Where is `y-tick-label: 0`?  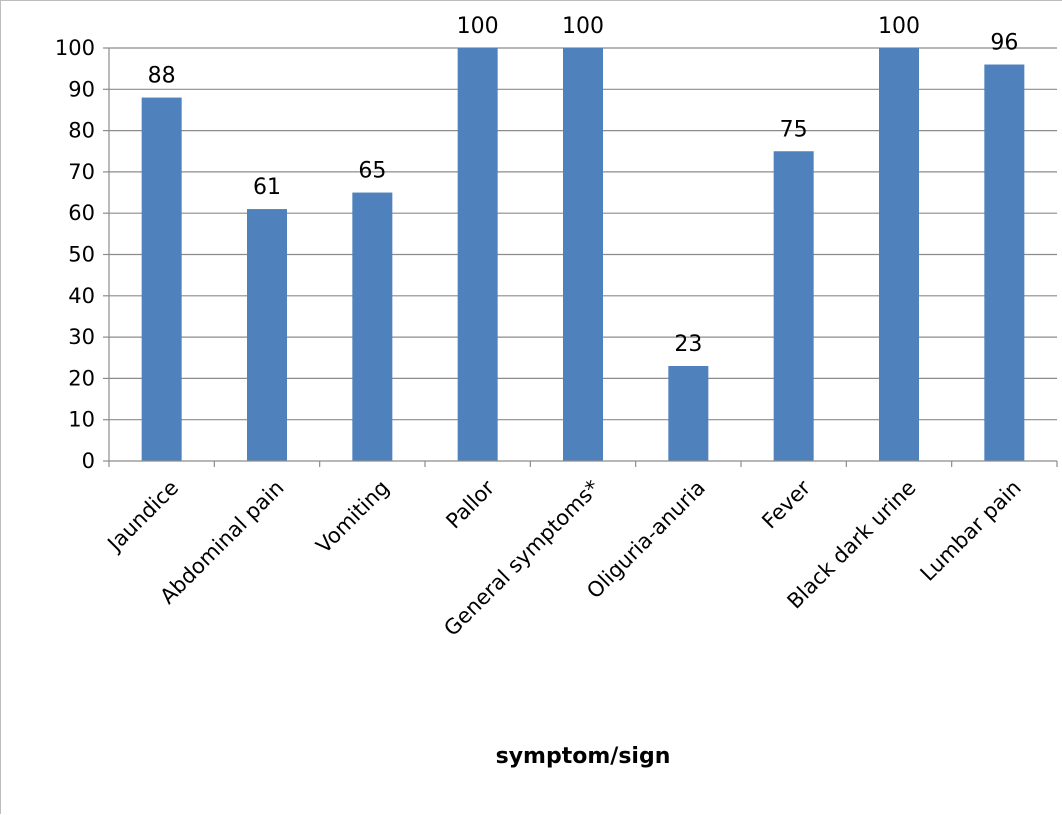
y-tick-label: 0 is located at coordinates (88, 461).